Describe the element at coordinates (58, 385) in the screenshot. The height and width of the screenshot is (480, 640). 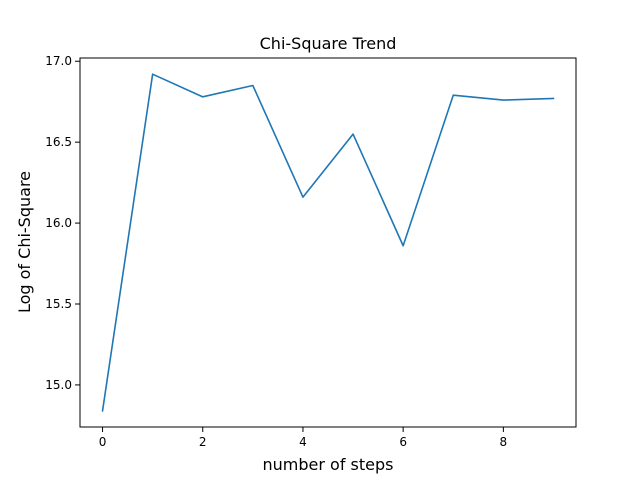
I see `y-tick-label: 15.0` at that location.